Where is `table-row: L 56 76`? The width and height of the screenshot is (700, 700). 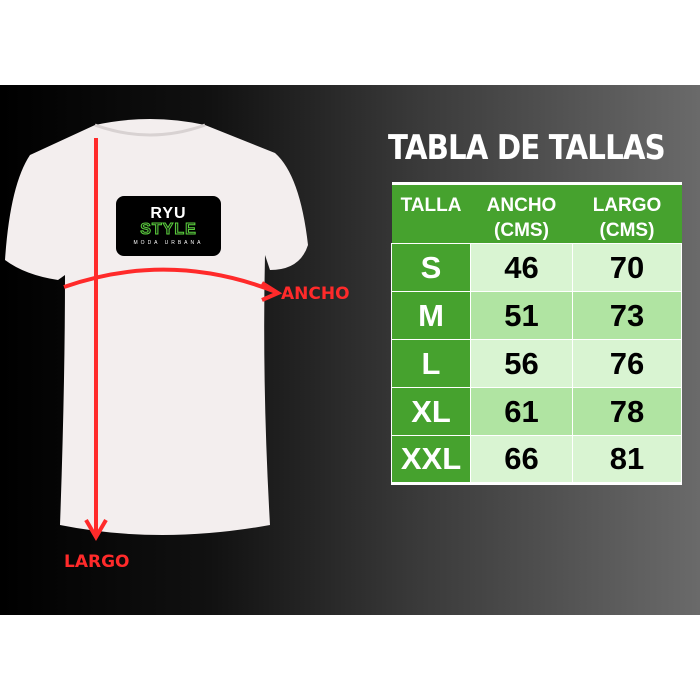 table-row: L 56 76 is located at coordinates (536, 363).